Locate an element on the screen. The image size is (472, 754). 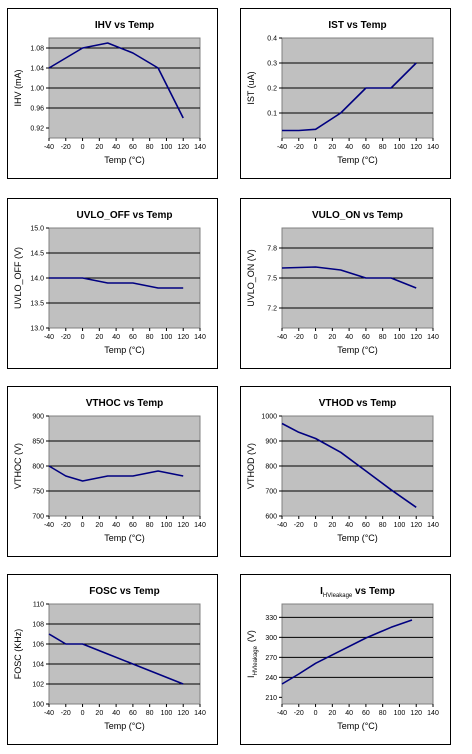
y-tick-label: 0.2 is located at coordinates (272, 89).